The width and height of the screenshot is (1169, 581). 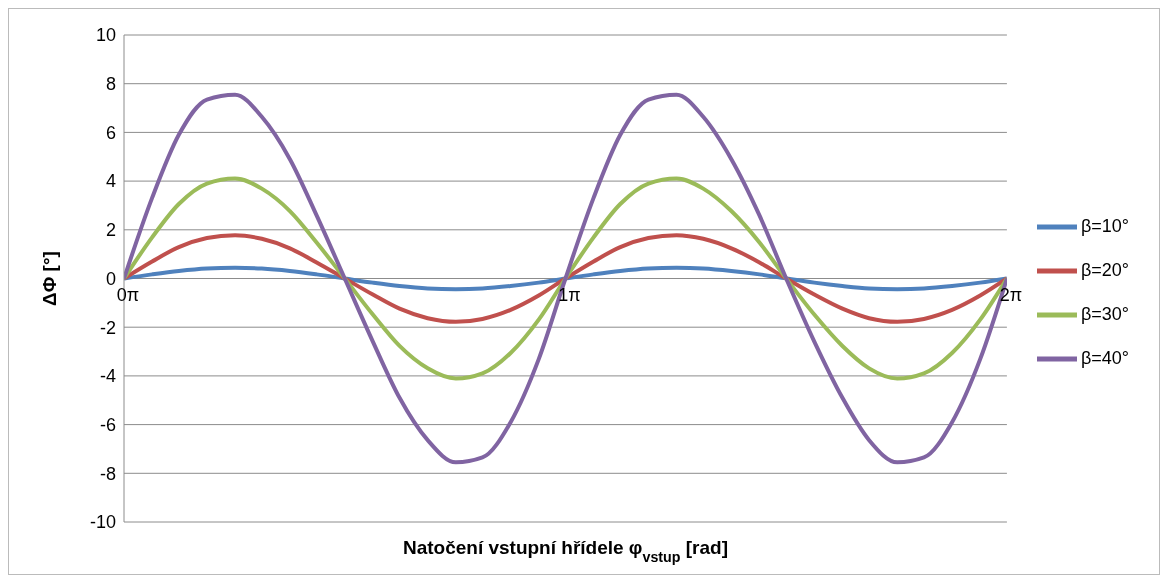 I want to click on y-tick-label: -2, so click(x=107, y=327).